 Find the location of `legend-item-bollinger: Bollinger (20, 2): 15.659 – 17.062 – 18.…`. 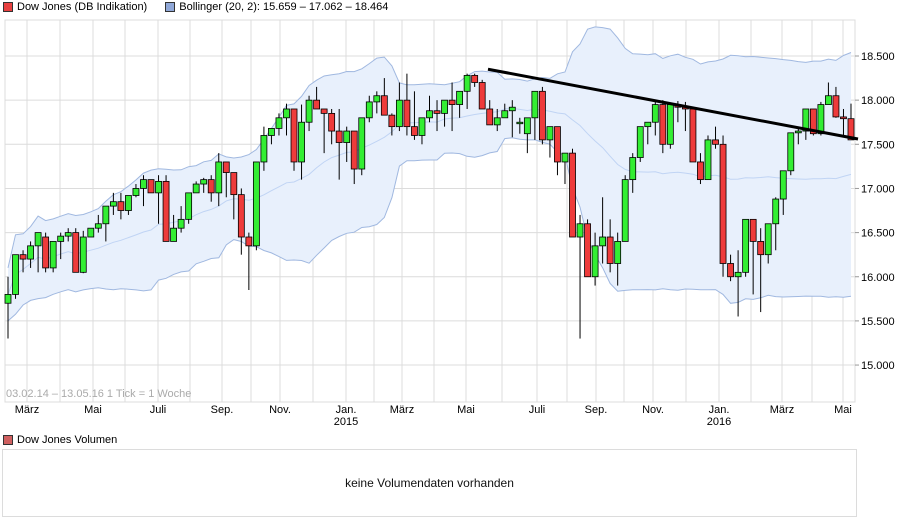

legend-item-bollinger: Bollinger (20, 2): 15.659 – 17.062 – 18.… is located at coordinates (276, 7).